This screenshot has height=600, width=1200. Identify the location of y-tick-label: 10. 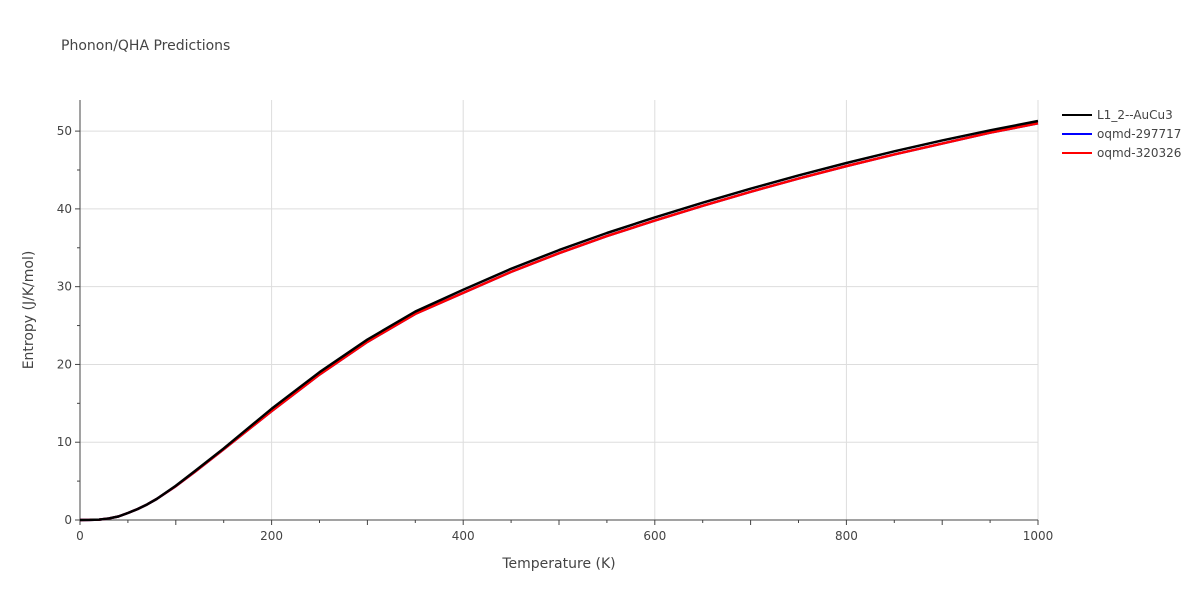
(64, 442).